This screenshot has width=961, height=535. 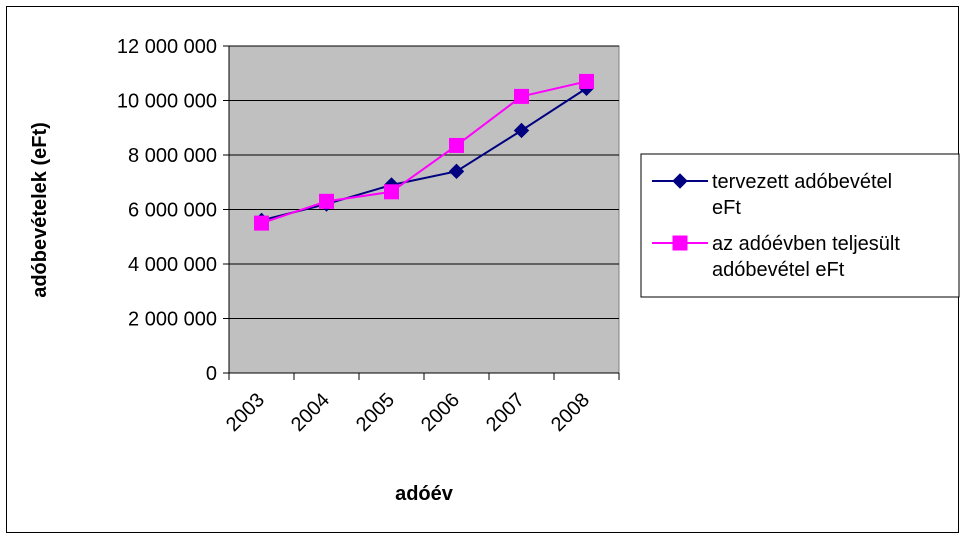 I want to click on x-tick-label: 2003, so click(x=245, y=412).